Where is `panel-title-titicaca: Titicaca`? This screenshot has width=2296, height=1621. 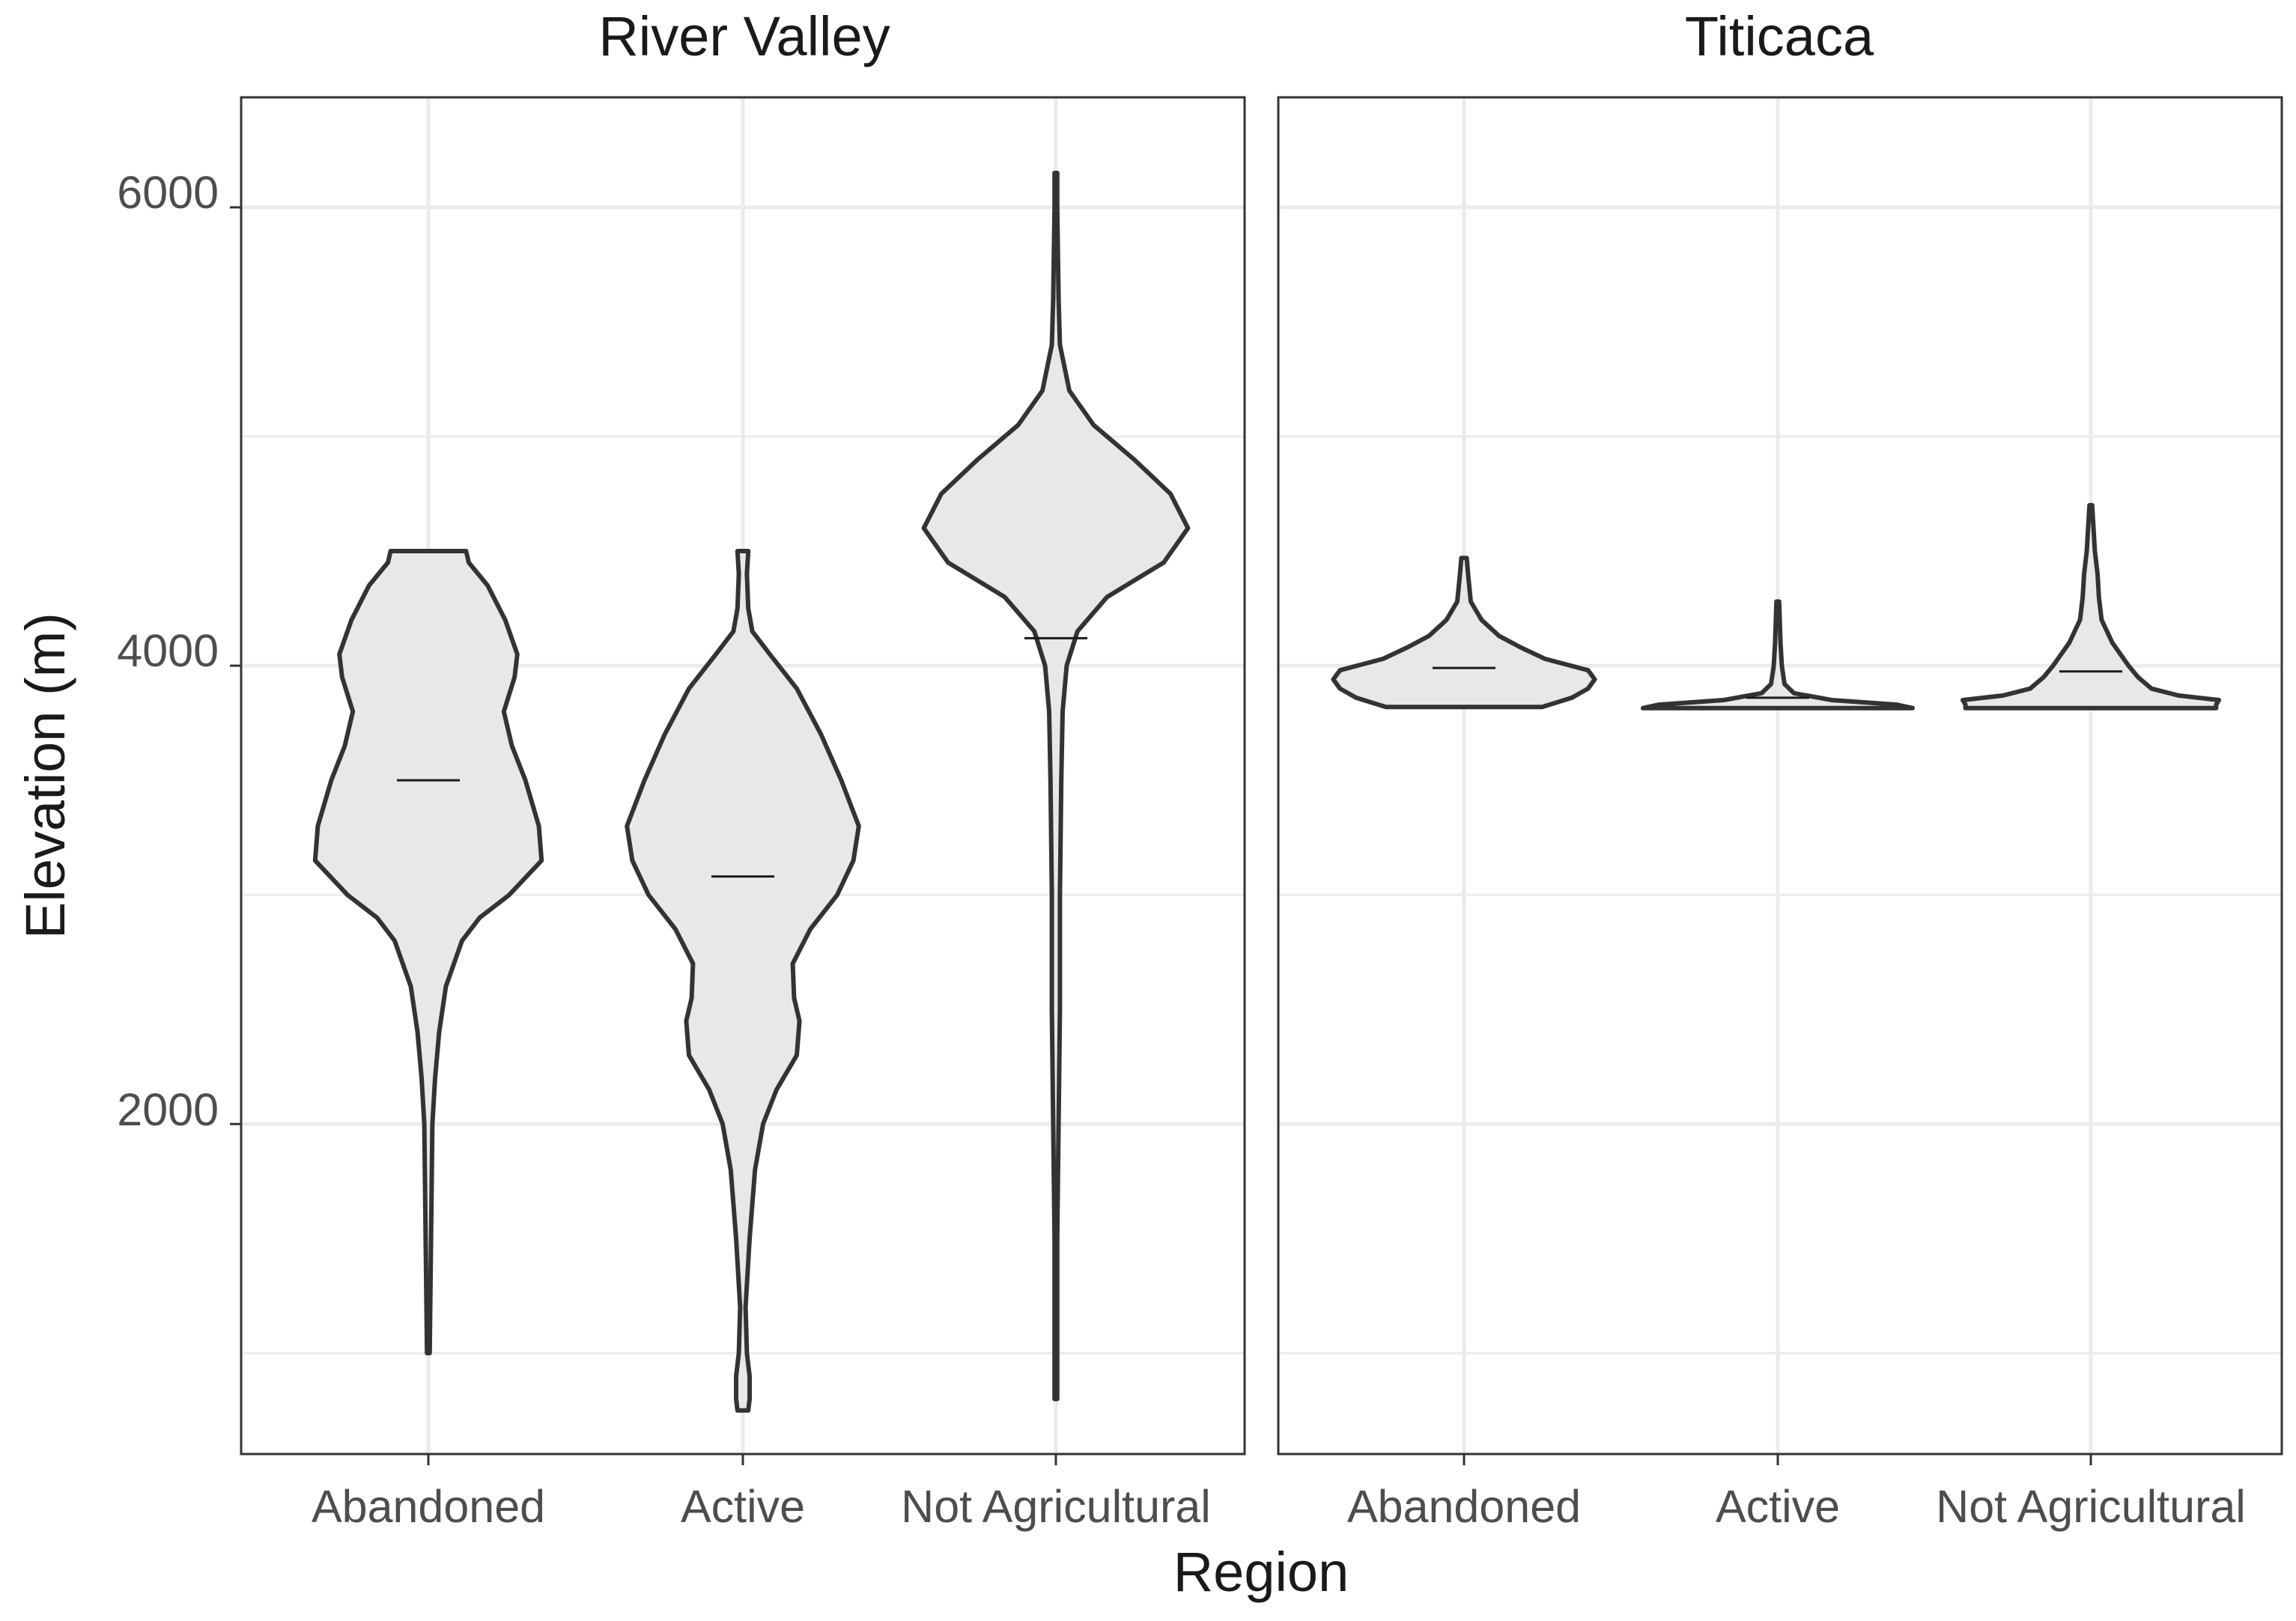
panel-title-titicaca: Titicaca is located at coordinates (1780, 36).